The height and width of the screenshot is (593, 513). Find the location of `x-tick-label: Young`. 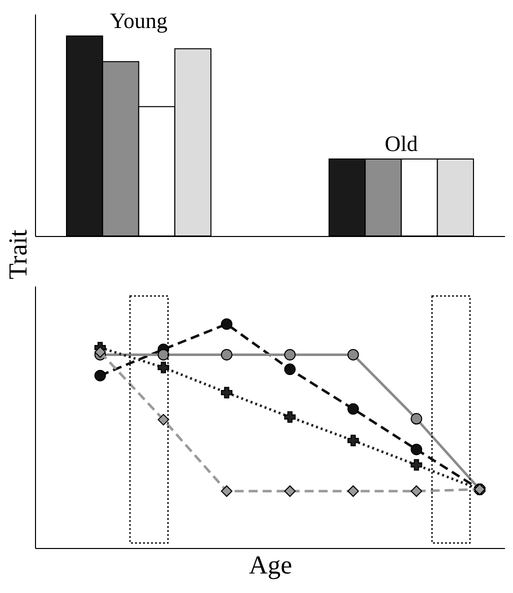

x-tick-label: Young is located at coordinates (139, 20).